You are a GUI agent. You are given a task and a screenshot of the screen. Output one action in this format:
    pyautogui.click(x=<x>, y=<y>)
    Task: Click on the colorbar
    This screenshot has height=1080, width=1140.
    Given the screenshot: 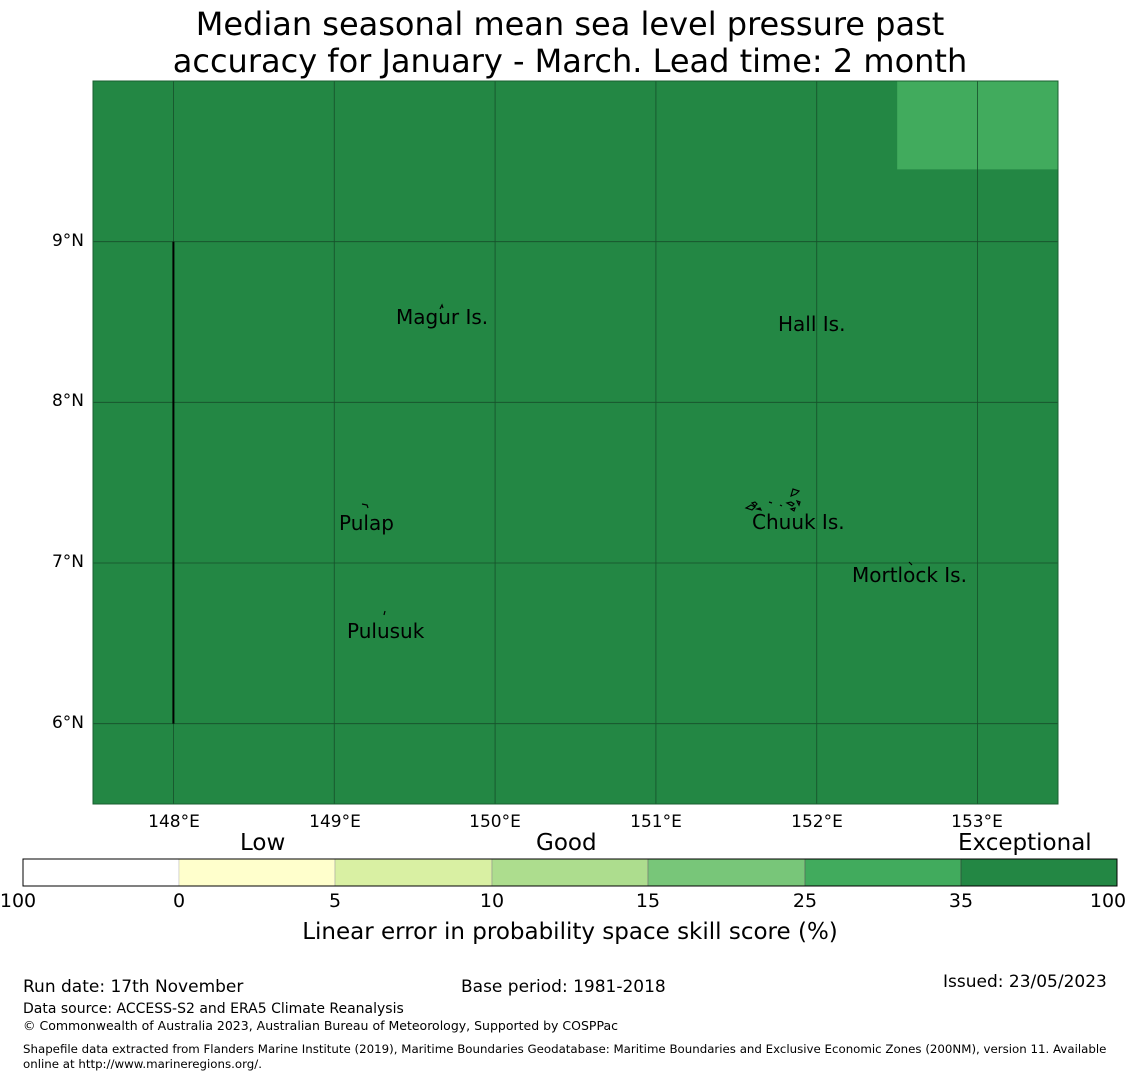 What is the action you would take?
    pyautogui.click(x=570, y=872)
    